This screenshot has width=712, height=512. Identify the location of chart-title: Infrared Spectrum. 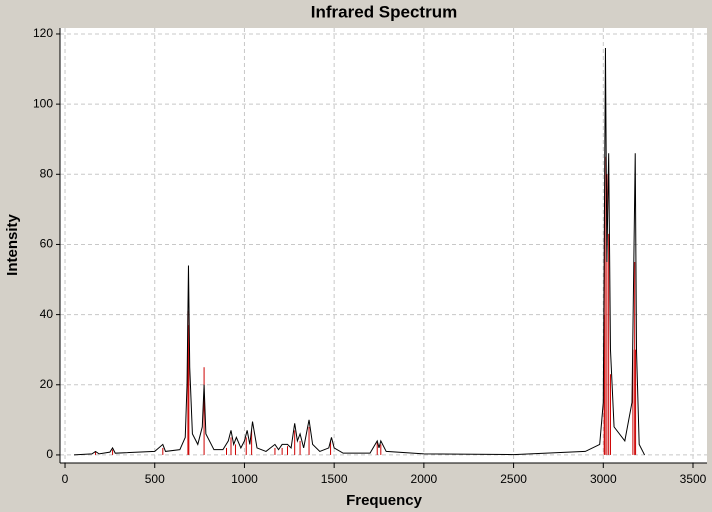
(384, 11).